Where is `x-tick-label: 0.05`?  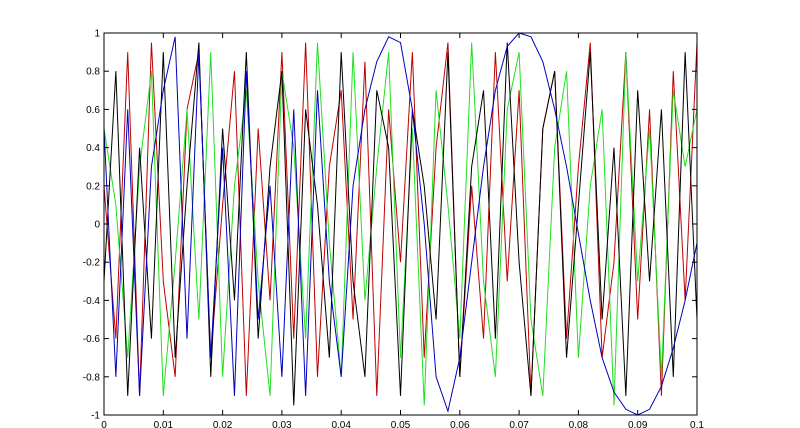
x-tick-label: 0.05 is located at coordinates (401, 424).